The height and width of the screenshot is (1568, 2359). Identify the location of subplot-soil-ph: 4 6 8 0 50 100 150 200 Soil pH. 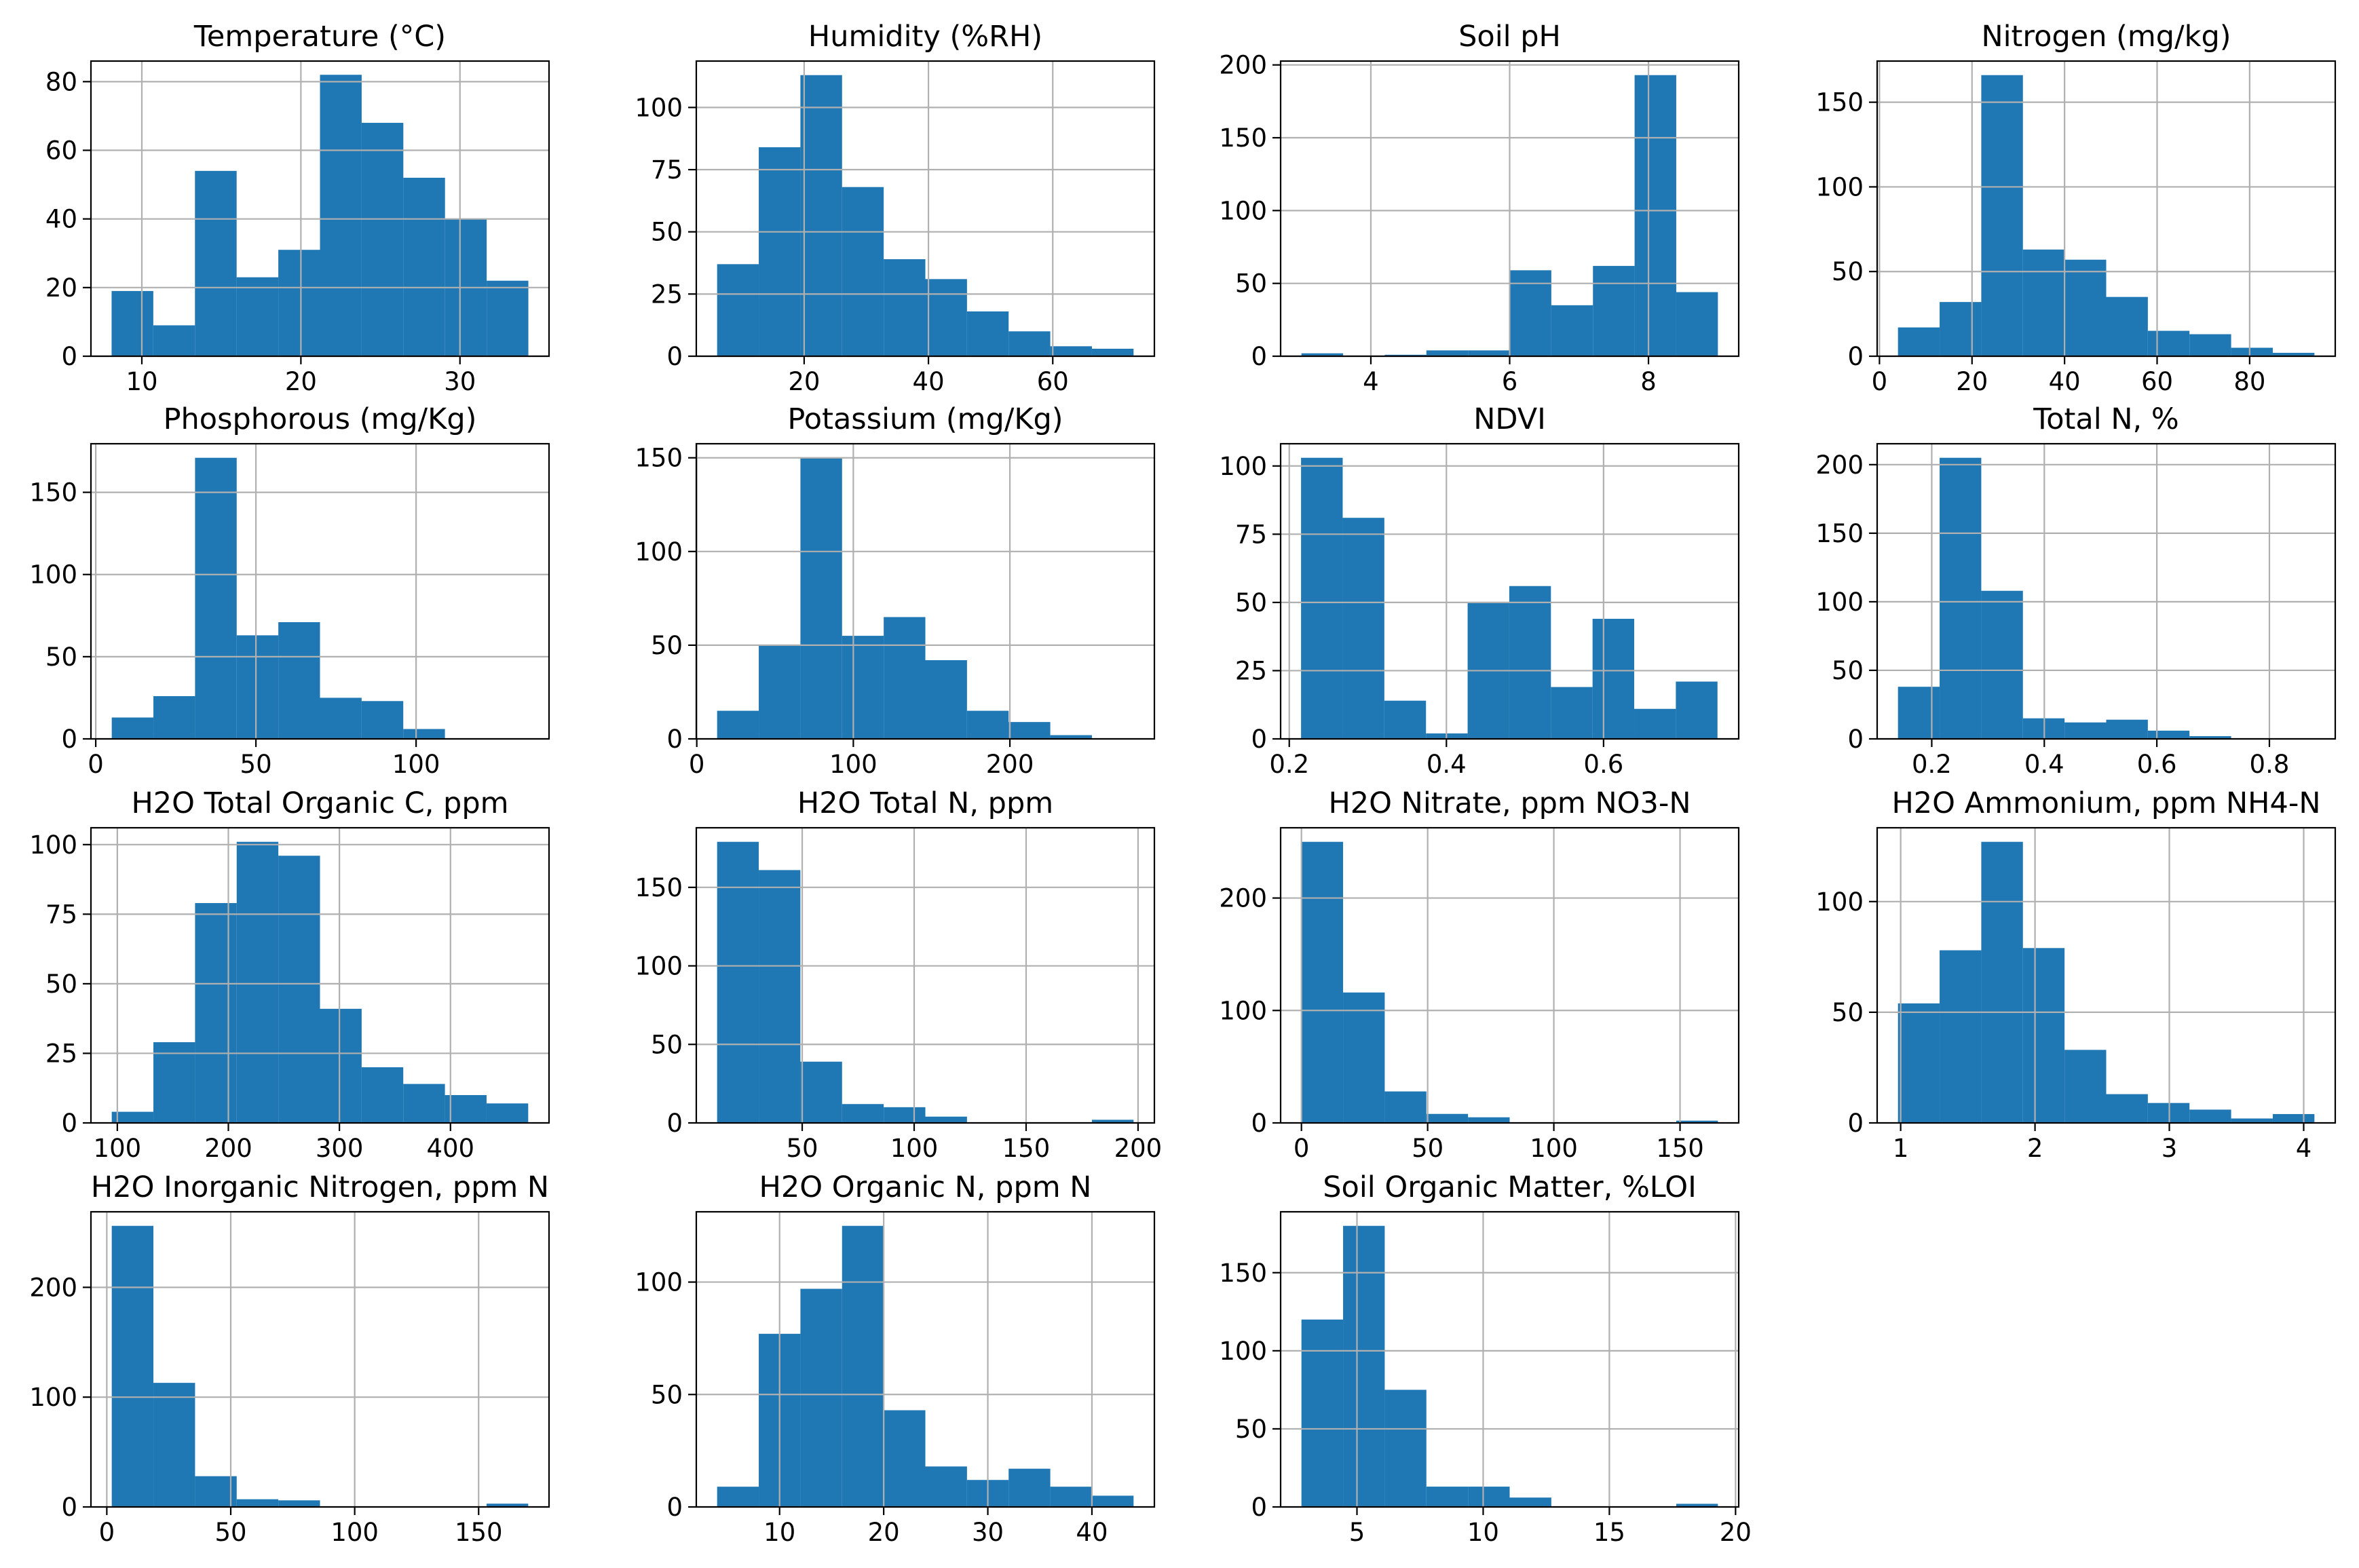
(1479, 208).